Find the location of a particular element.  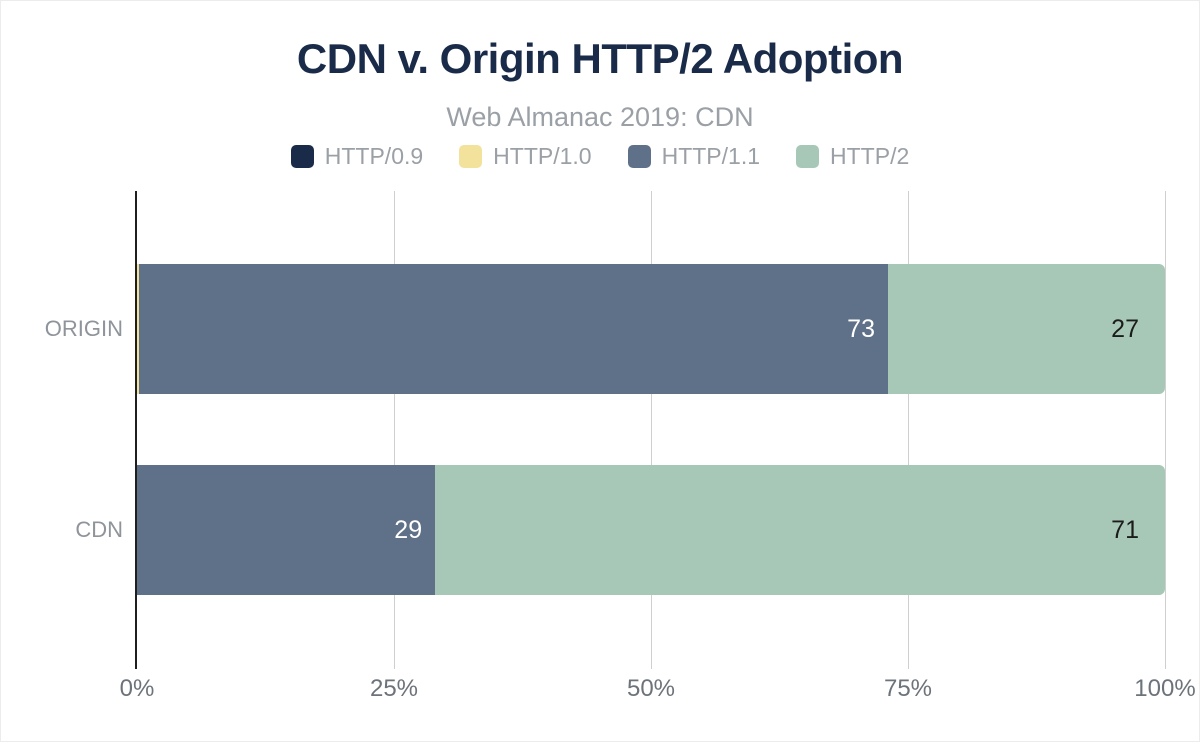

legend-item-http-0-9: HTTP/0.9 is located at coordinates (357, 156).